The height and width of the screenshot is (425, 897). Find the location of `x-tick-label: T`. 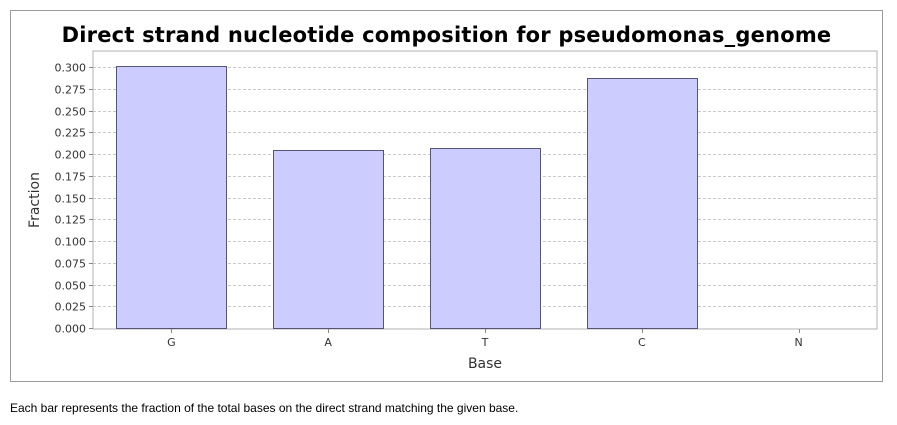

x-tick-label: T is located at coordinates (485, 342).